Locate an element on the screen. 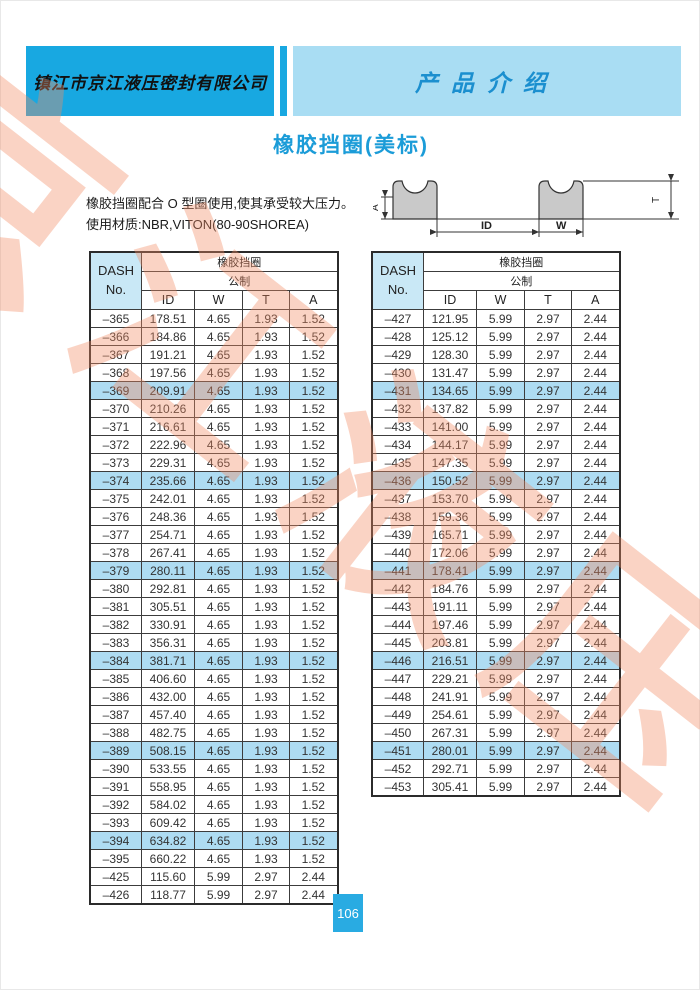  table-row: –448 241.91 5.99 2.97 2.44 is located at coordinates (495, 696).